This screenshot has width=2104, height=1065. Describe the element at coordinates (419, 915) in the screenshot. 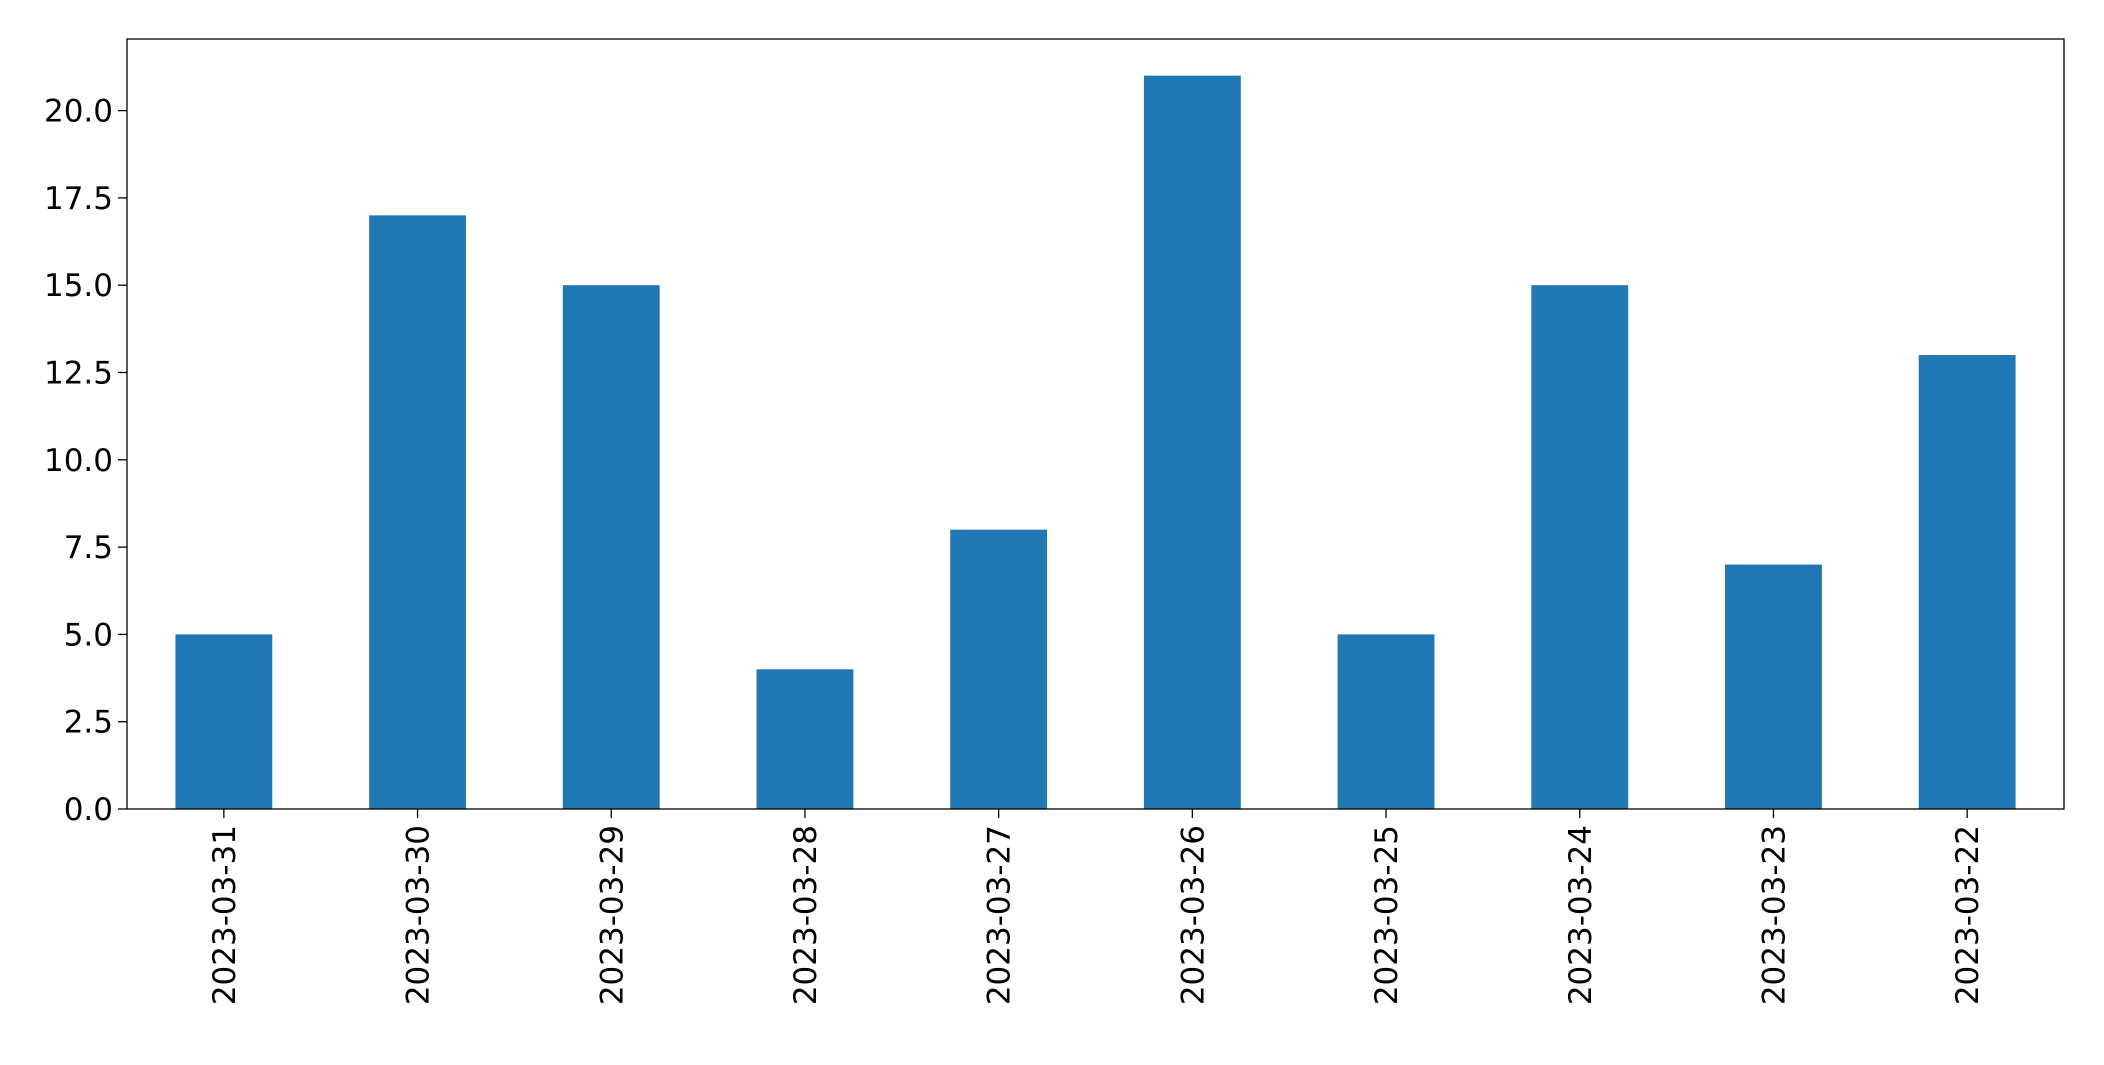

I see `x-tick-label: 2023-03-30` at that location.